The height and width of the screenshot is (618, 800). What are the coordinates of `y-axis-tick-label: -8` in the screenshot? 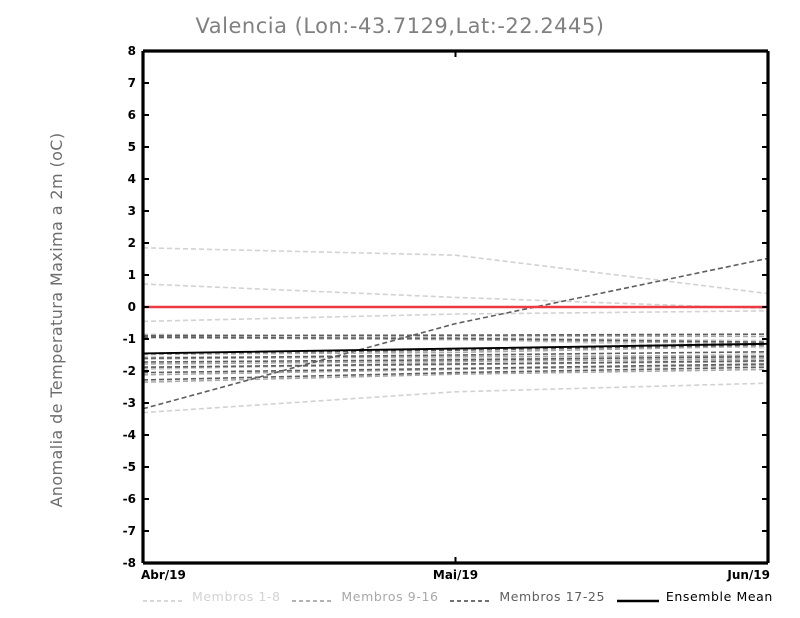 It's located at (129, 563).